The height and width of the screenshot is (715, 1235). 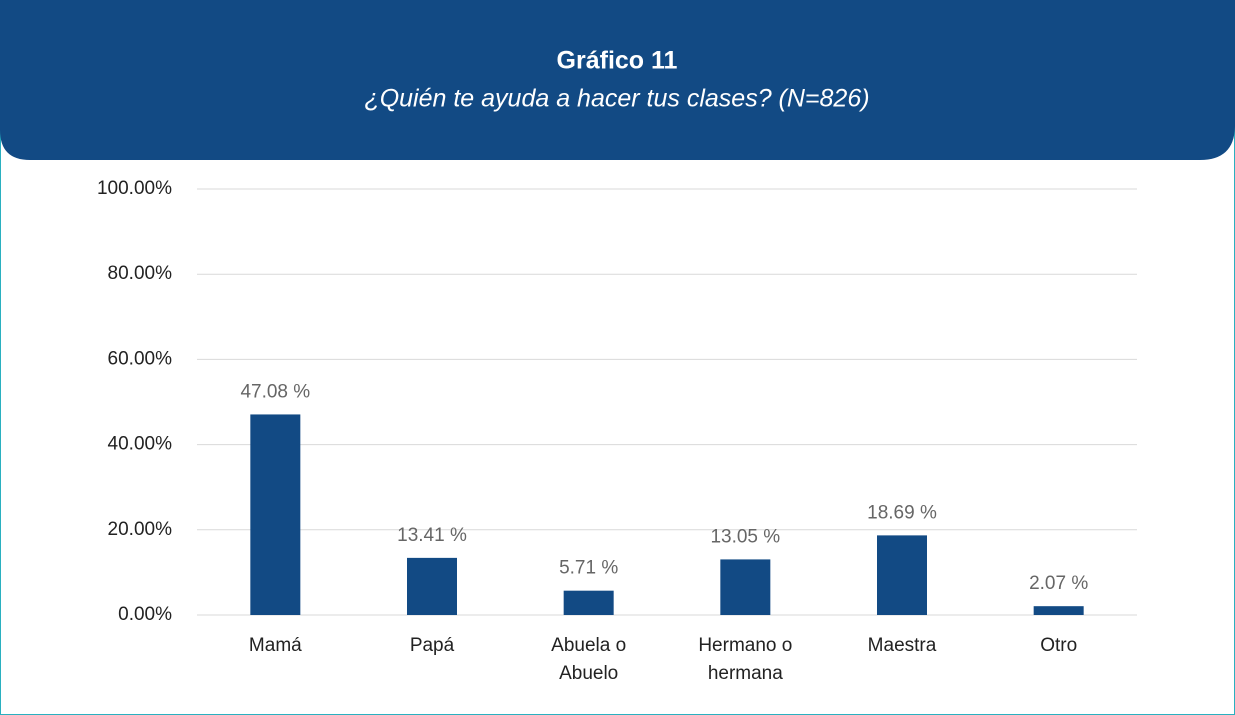 I want to click on data-label: 13.05 %, so click(x=745, y=536).